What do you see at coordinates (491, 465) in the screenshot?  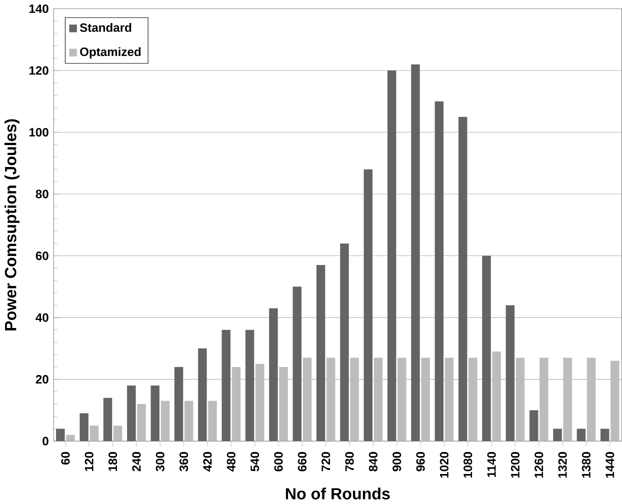 I see `x-tick-label: 1140` at bounding box center [491, 465].